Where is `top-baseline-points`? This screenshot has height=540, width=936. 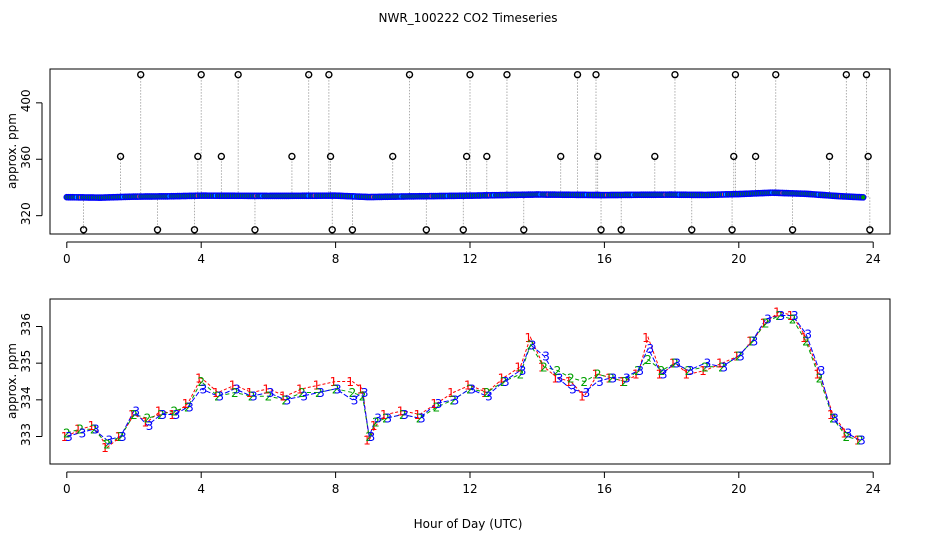 top-baseline-points is located at coordinates (465, 195).